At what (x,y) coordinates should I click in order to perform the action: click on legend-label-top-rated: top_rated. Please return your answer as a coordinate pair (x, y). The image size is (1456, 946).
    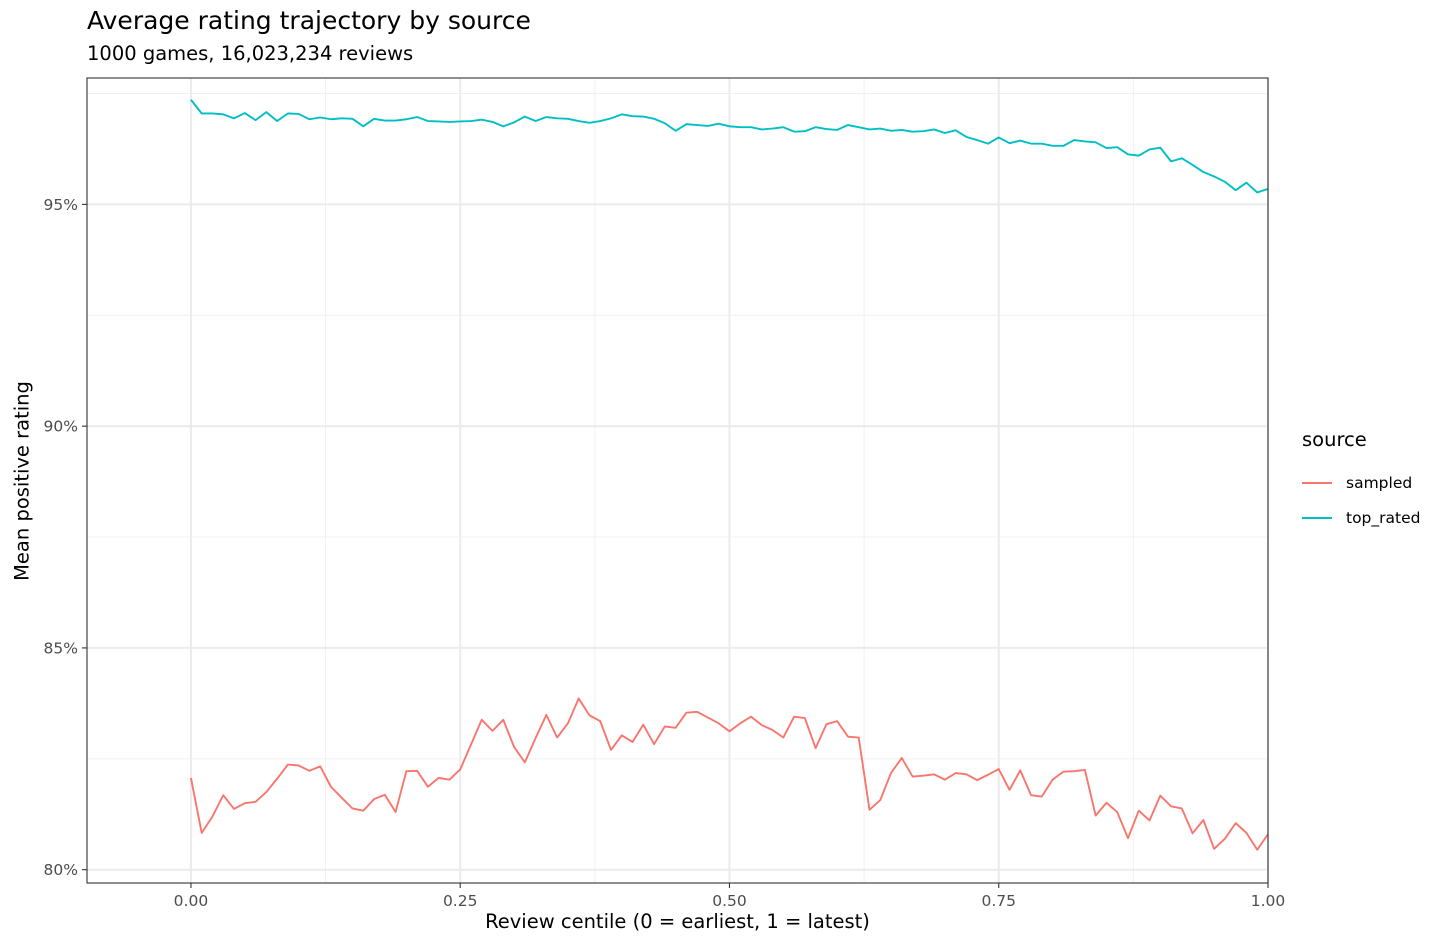
    Looking at the image, I should click on (1383, 517).